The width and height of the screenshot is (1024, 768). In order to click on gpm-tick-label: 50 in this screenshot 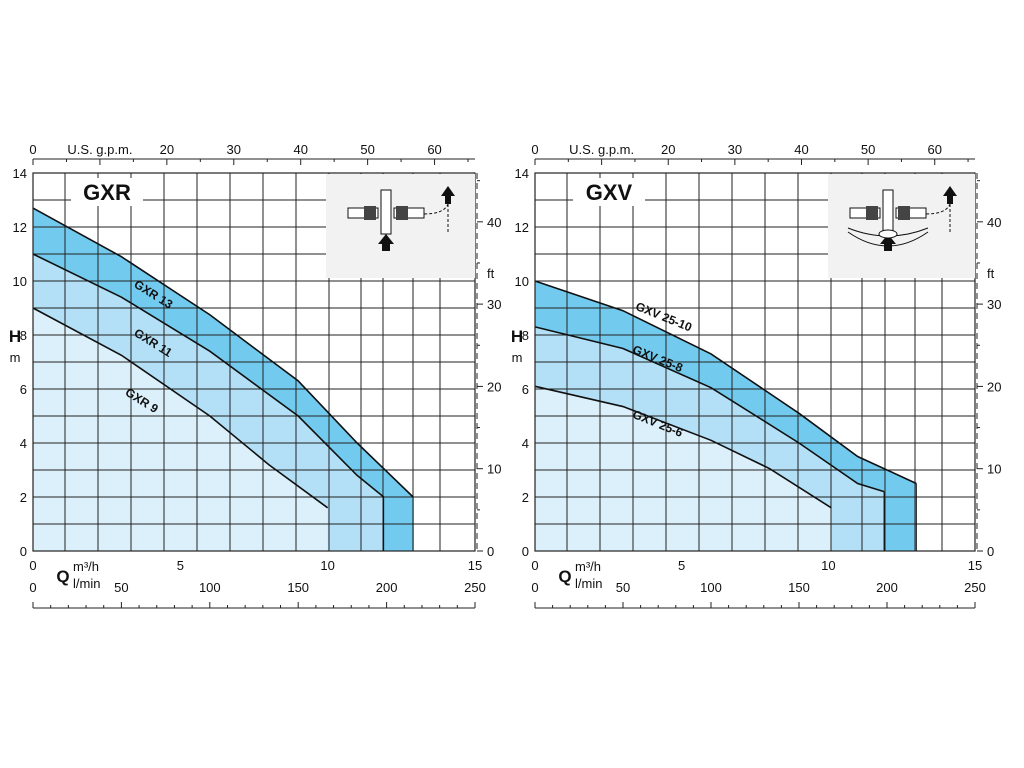, I will do `click(868, 149)`.